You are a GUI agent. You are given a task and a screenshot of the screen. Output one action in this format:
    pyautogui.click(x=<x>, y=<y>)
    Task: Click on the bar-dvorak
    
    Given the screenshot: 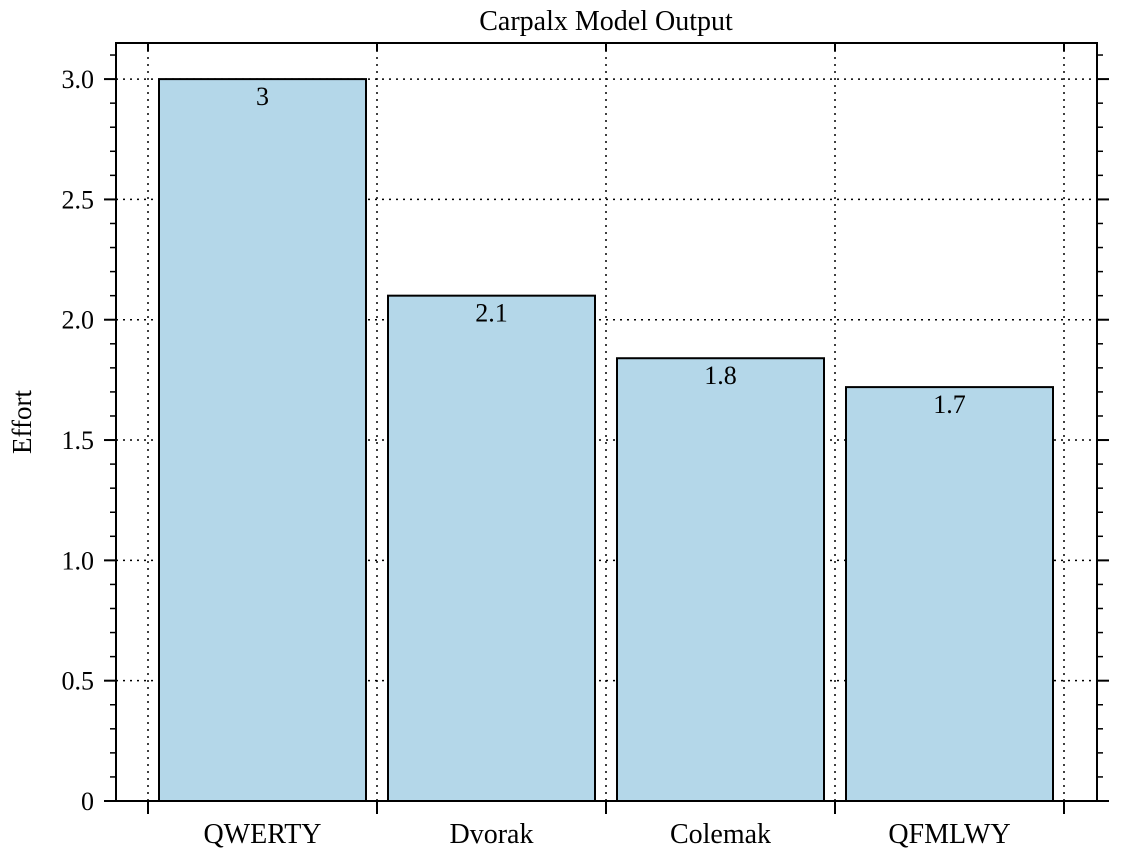 What is the action you would take?
    pyautogui.click(x=491, y=548)
    